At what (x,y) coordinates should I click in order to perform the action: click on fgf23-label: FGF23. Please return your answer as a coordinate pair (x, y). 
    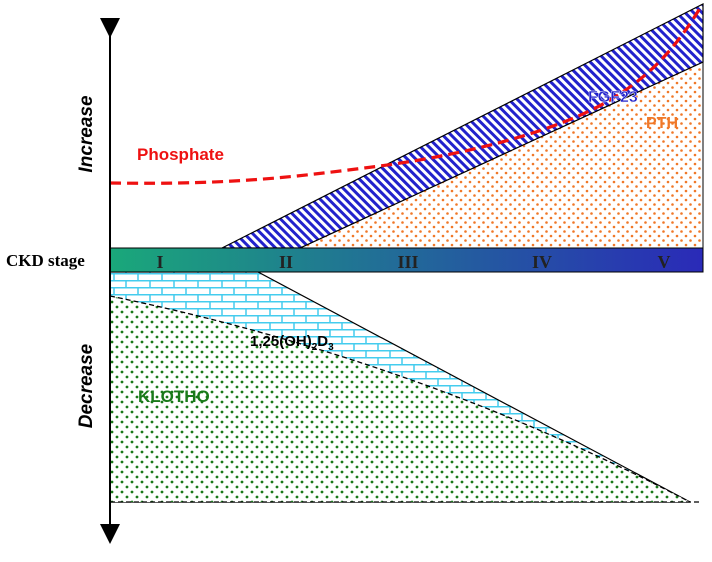
    Looking at the image, I should click on (613, 97).